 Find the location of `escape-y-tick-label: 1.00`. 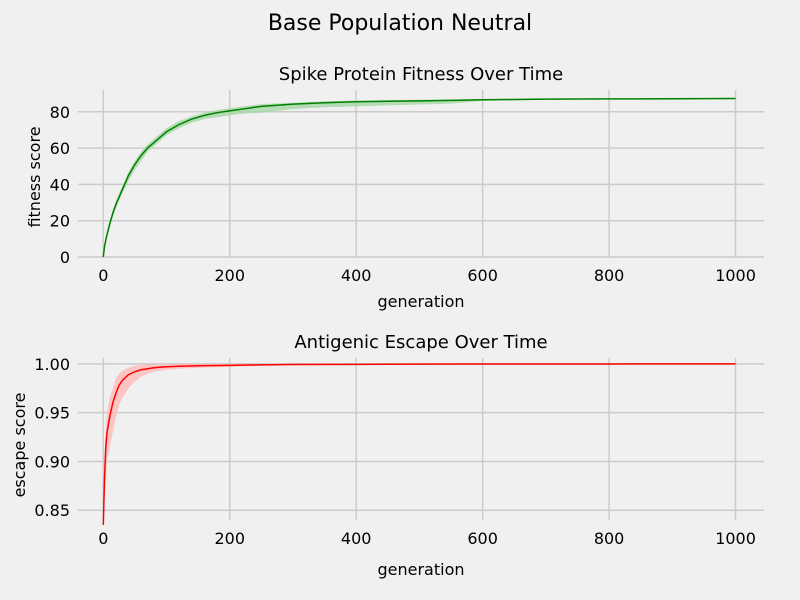

escape-y-tick-label: 1.00 is located at coordinates (52, 364).